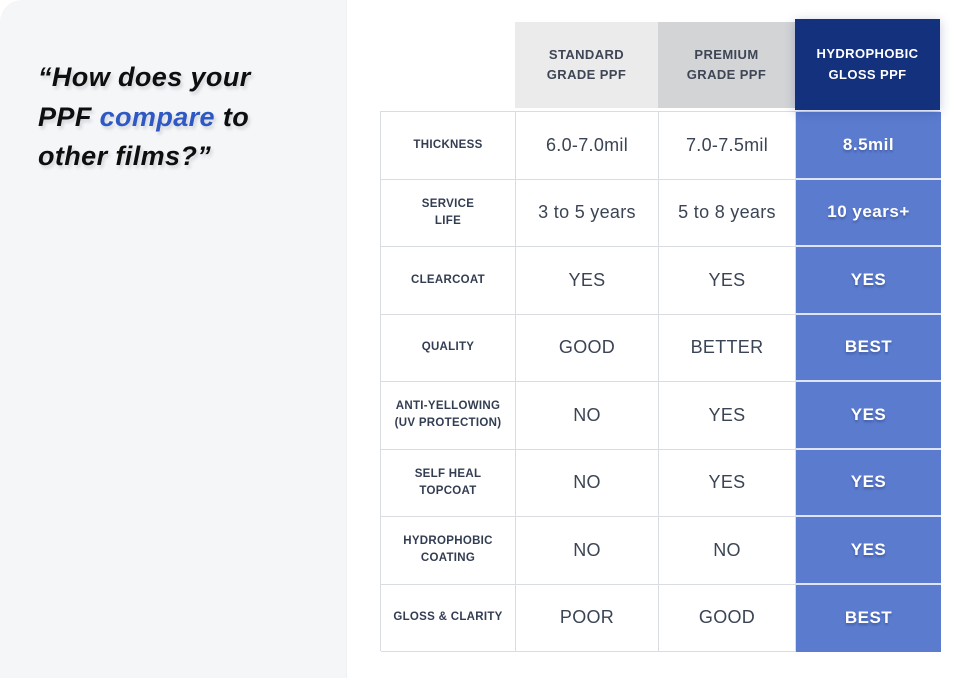 This screenshot has height=678, width=970. I want to click on cell-standard: 3 to 5 years, so click(587, 213).